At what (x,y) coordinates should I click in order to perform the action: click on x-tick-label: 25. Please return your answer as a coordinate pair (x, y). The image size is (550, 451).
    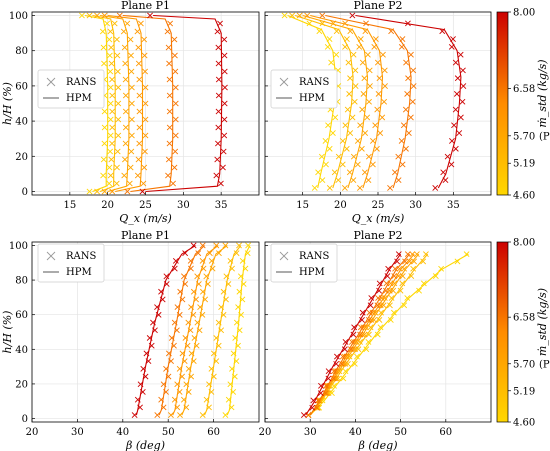
    Looking at the image, I should click on (378, 205).